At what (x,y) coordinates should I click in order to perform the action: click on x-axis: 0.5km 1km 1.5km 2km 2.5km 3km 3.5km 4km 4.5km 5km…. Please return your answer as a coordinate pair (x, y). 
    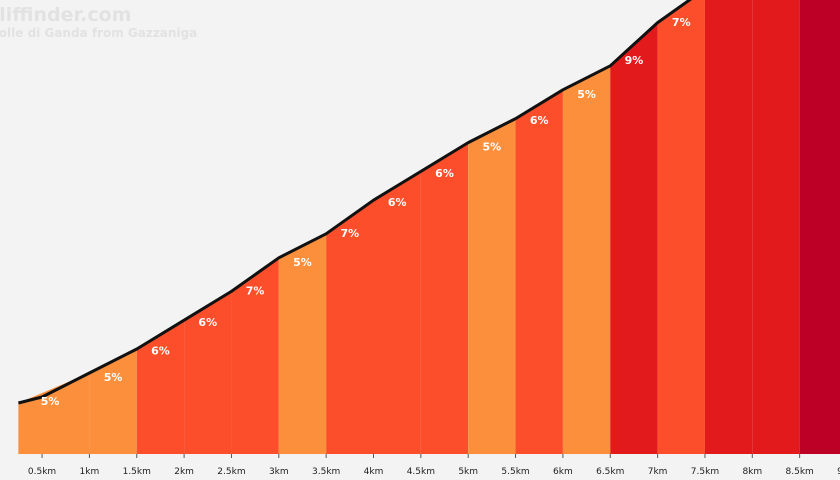
    Looking at the image, I should click on (434, 465).